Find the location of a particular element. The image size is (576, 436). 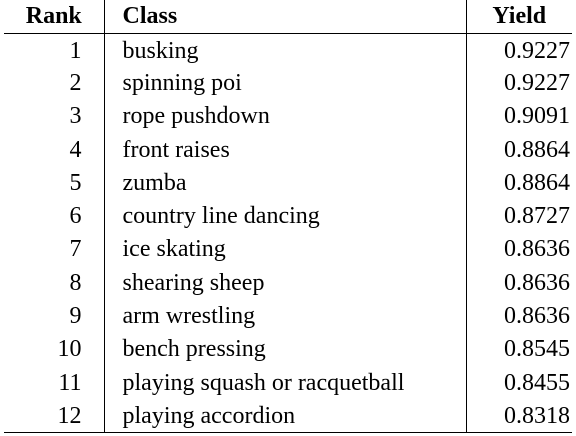

table-row: 5 zumba 0.8864 is located at coordinates (288, 183).